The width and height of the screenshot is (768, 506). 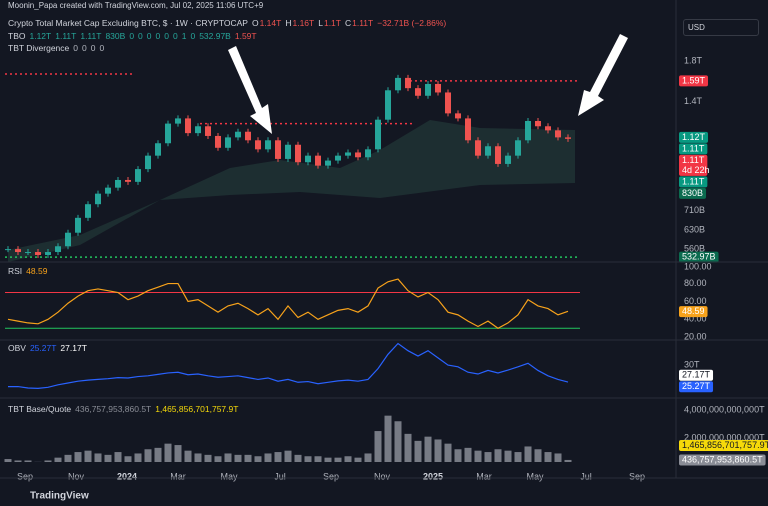 What do you see at coordinates (695, 301) in the screenshot?
I see `y-tick-label: 60.00` at bounding box center [695, 301].